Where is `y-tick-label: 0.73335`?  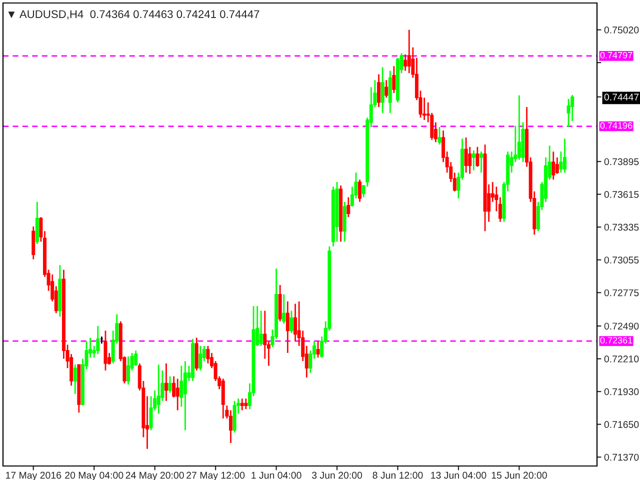
y-tick-label: 0.73335 is located at coordinates (621, 227).